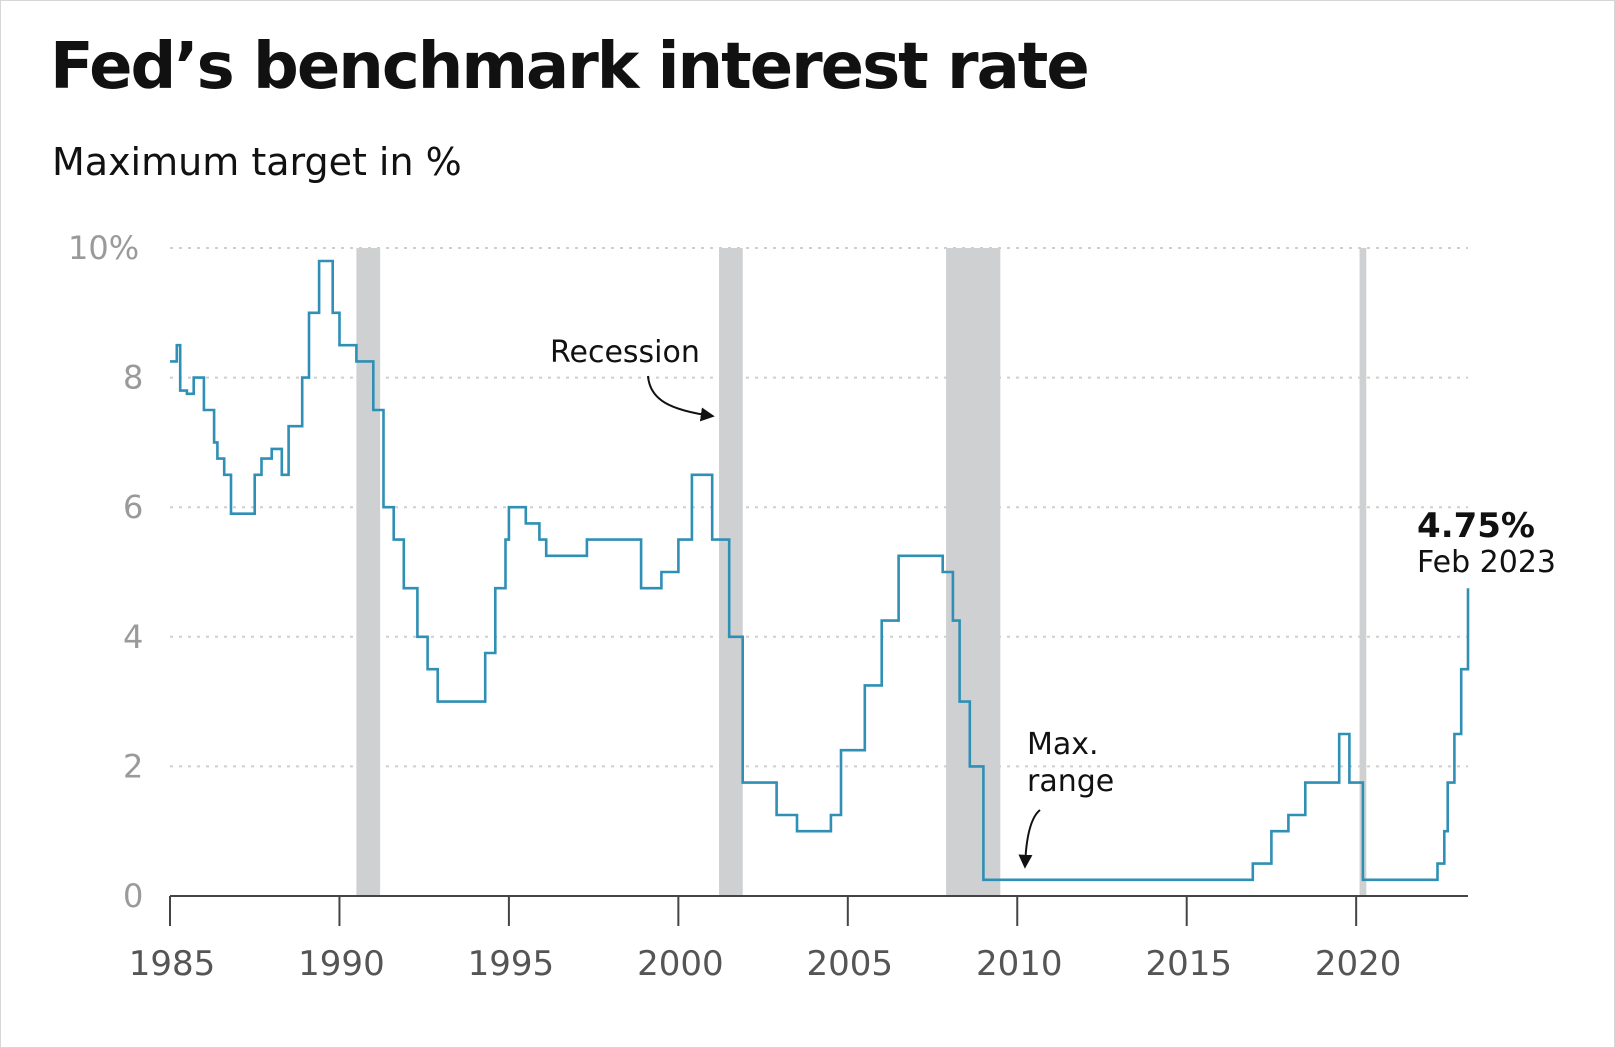  I want to click on last-value-label: 4.75% Feb 2023, so click(1486, 543).